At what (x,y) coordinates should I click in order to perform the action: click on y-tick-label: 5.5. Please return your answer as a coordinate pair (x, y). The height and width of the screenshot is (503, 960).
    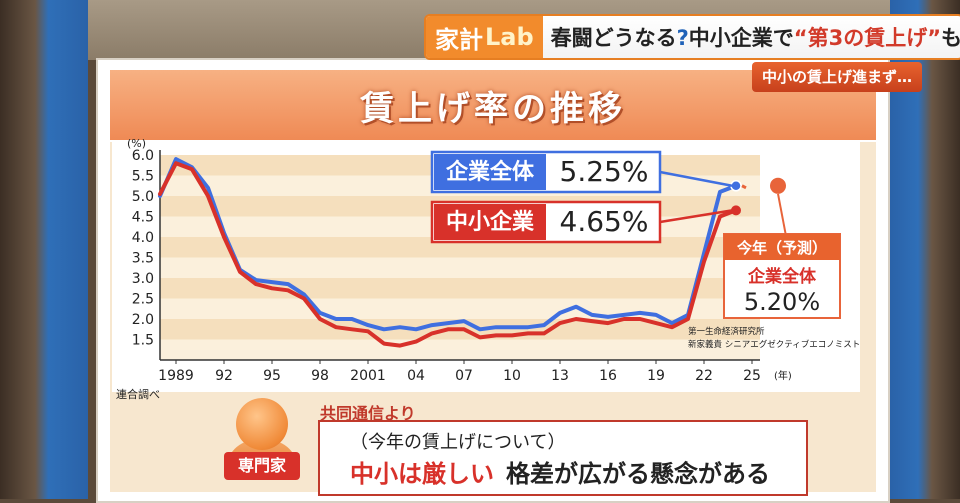
    Looking at the image, I should click on (143, 177).